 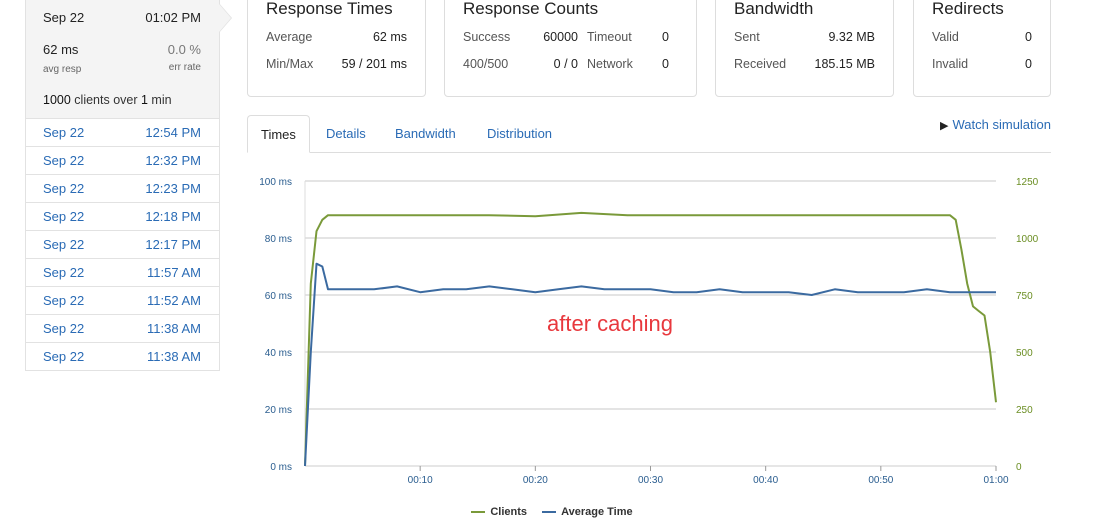 I want to click on invalid-value: 0, so click(x=1028, y=64).